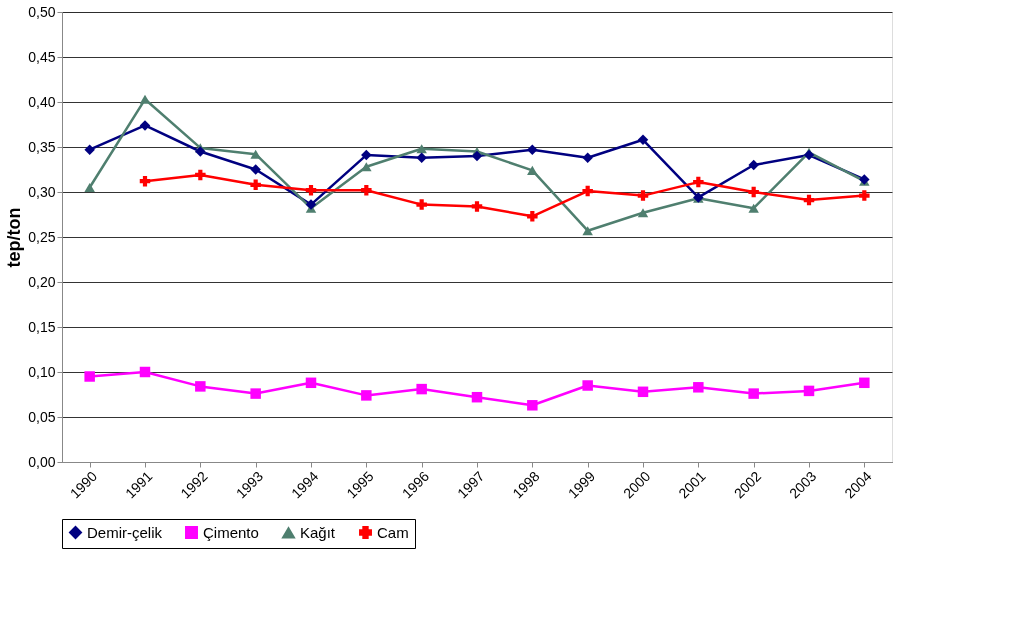 This screenshot has height=639, width=1009. What do you see at coordinates (42, 326) in the screenshot?
I see `y-tick-label: 0,15` at bounding box center [42, 326].